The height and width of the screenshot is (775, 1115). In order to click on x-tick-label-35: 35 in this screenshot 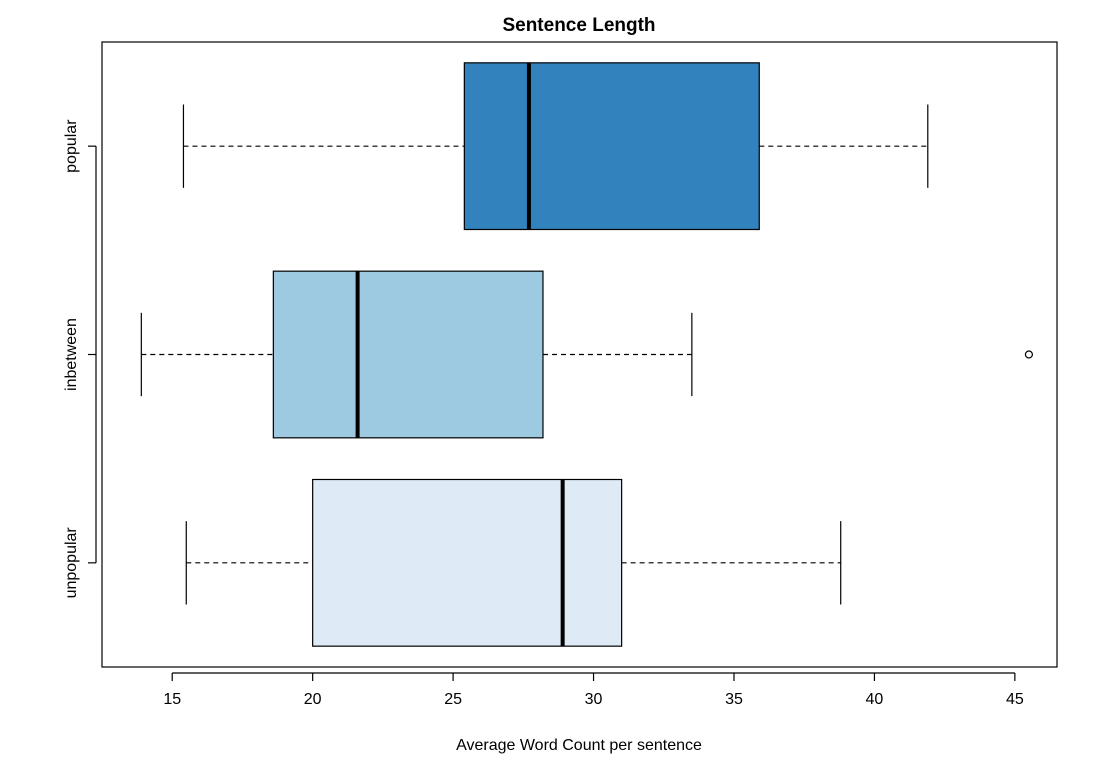, I will do `click(734, 699)`.